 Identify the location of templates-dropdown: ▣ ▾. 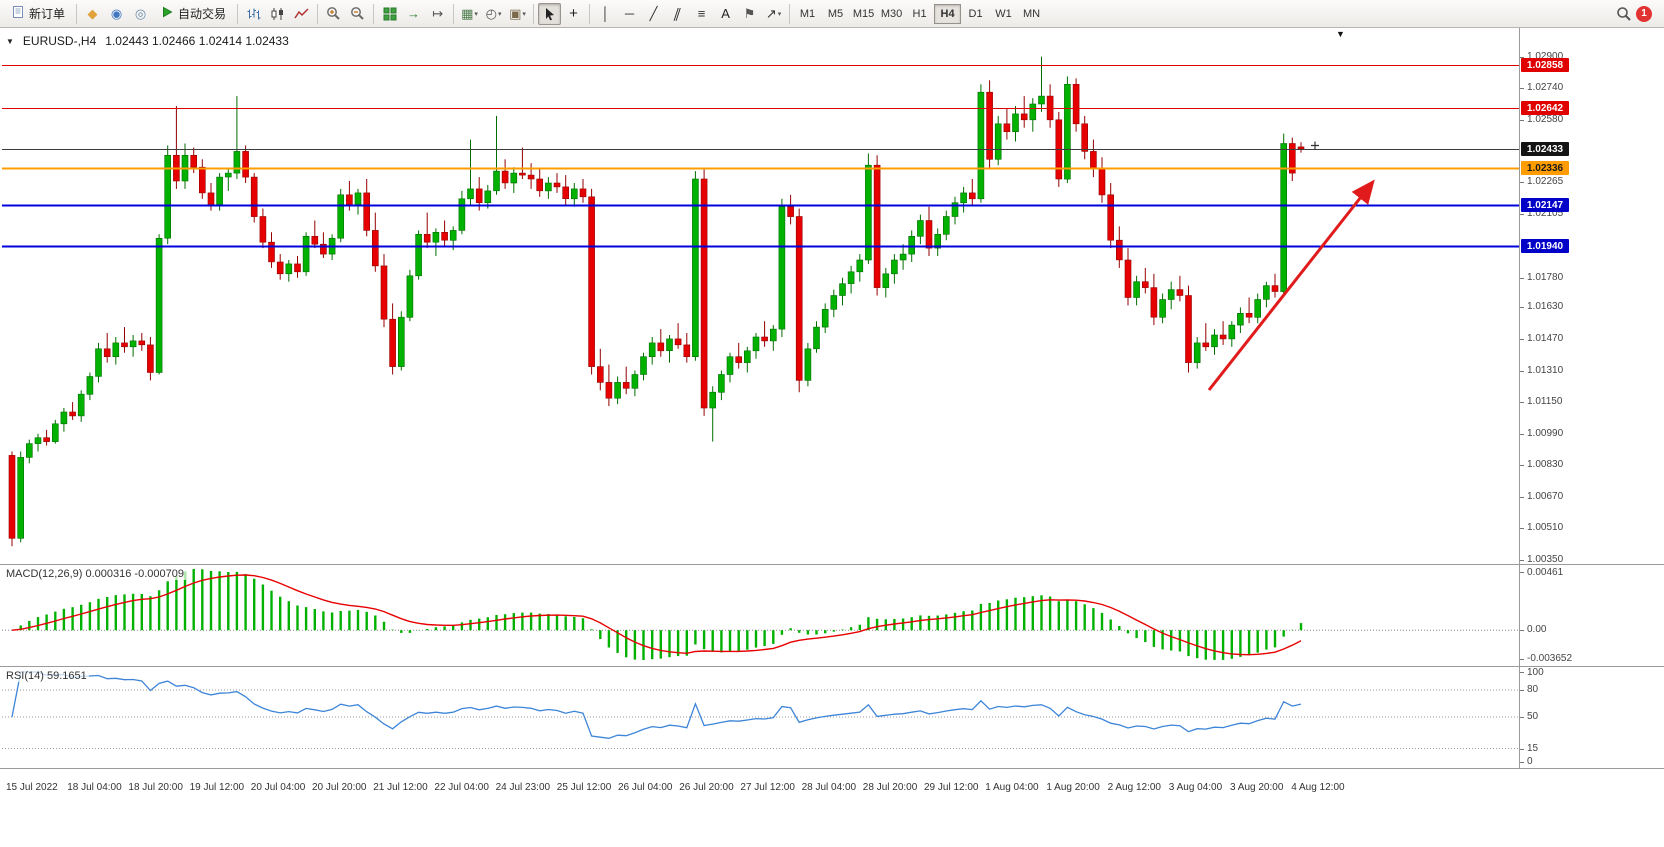
(517, 14).